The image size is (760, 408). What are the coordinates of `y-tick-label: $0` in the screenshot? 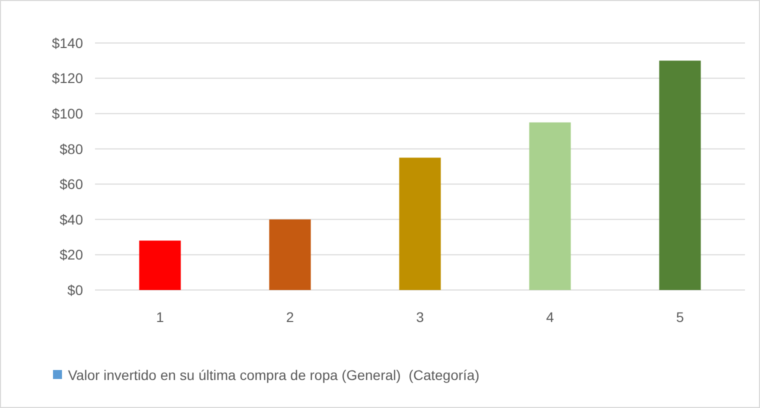 It's located at (75, 290).